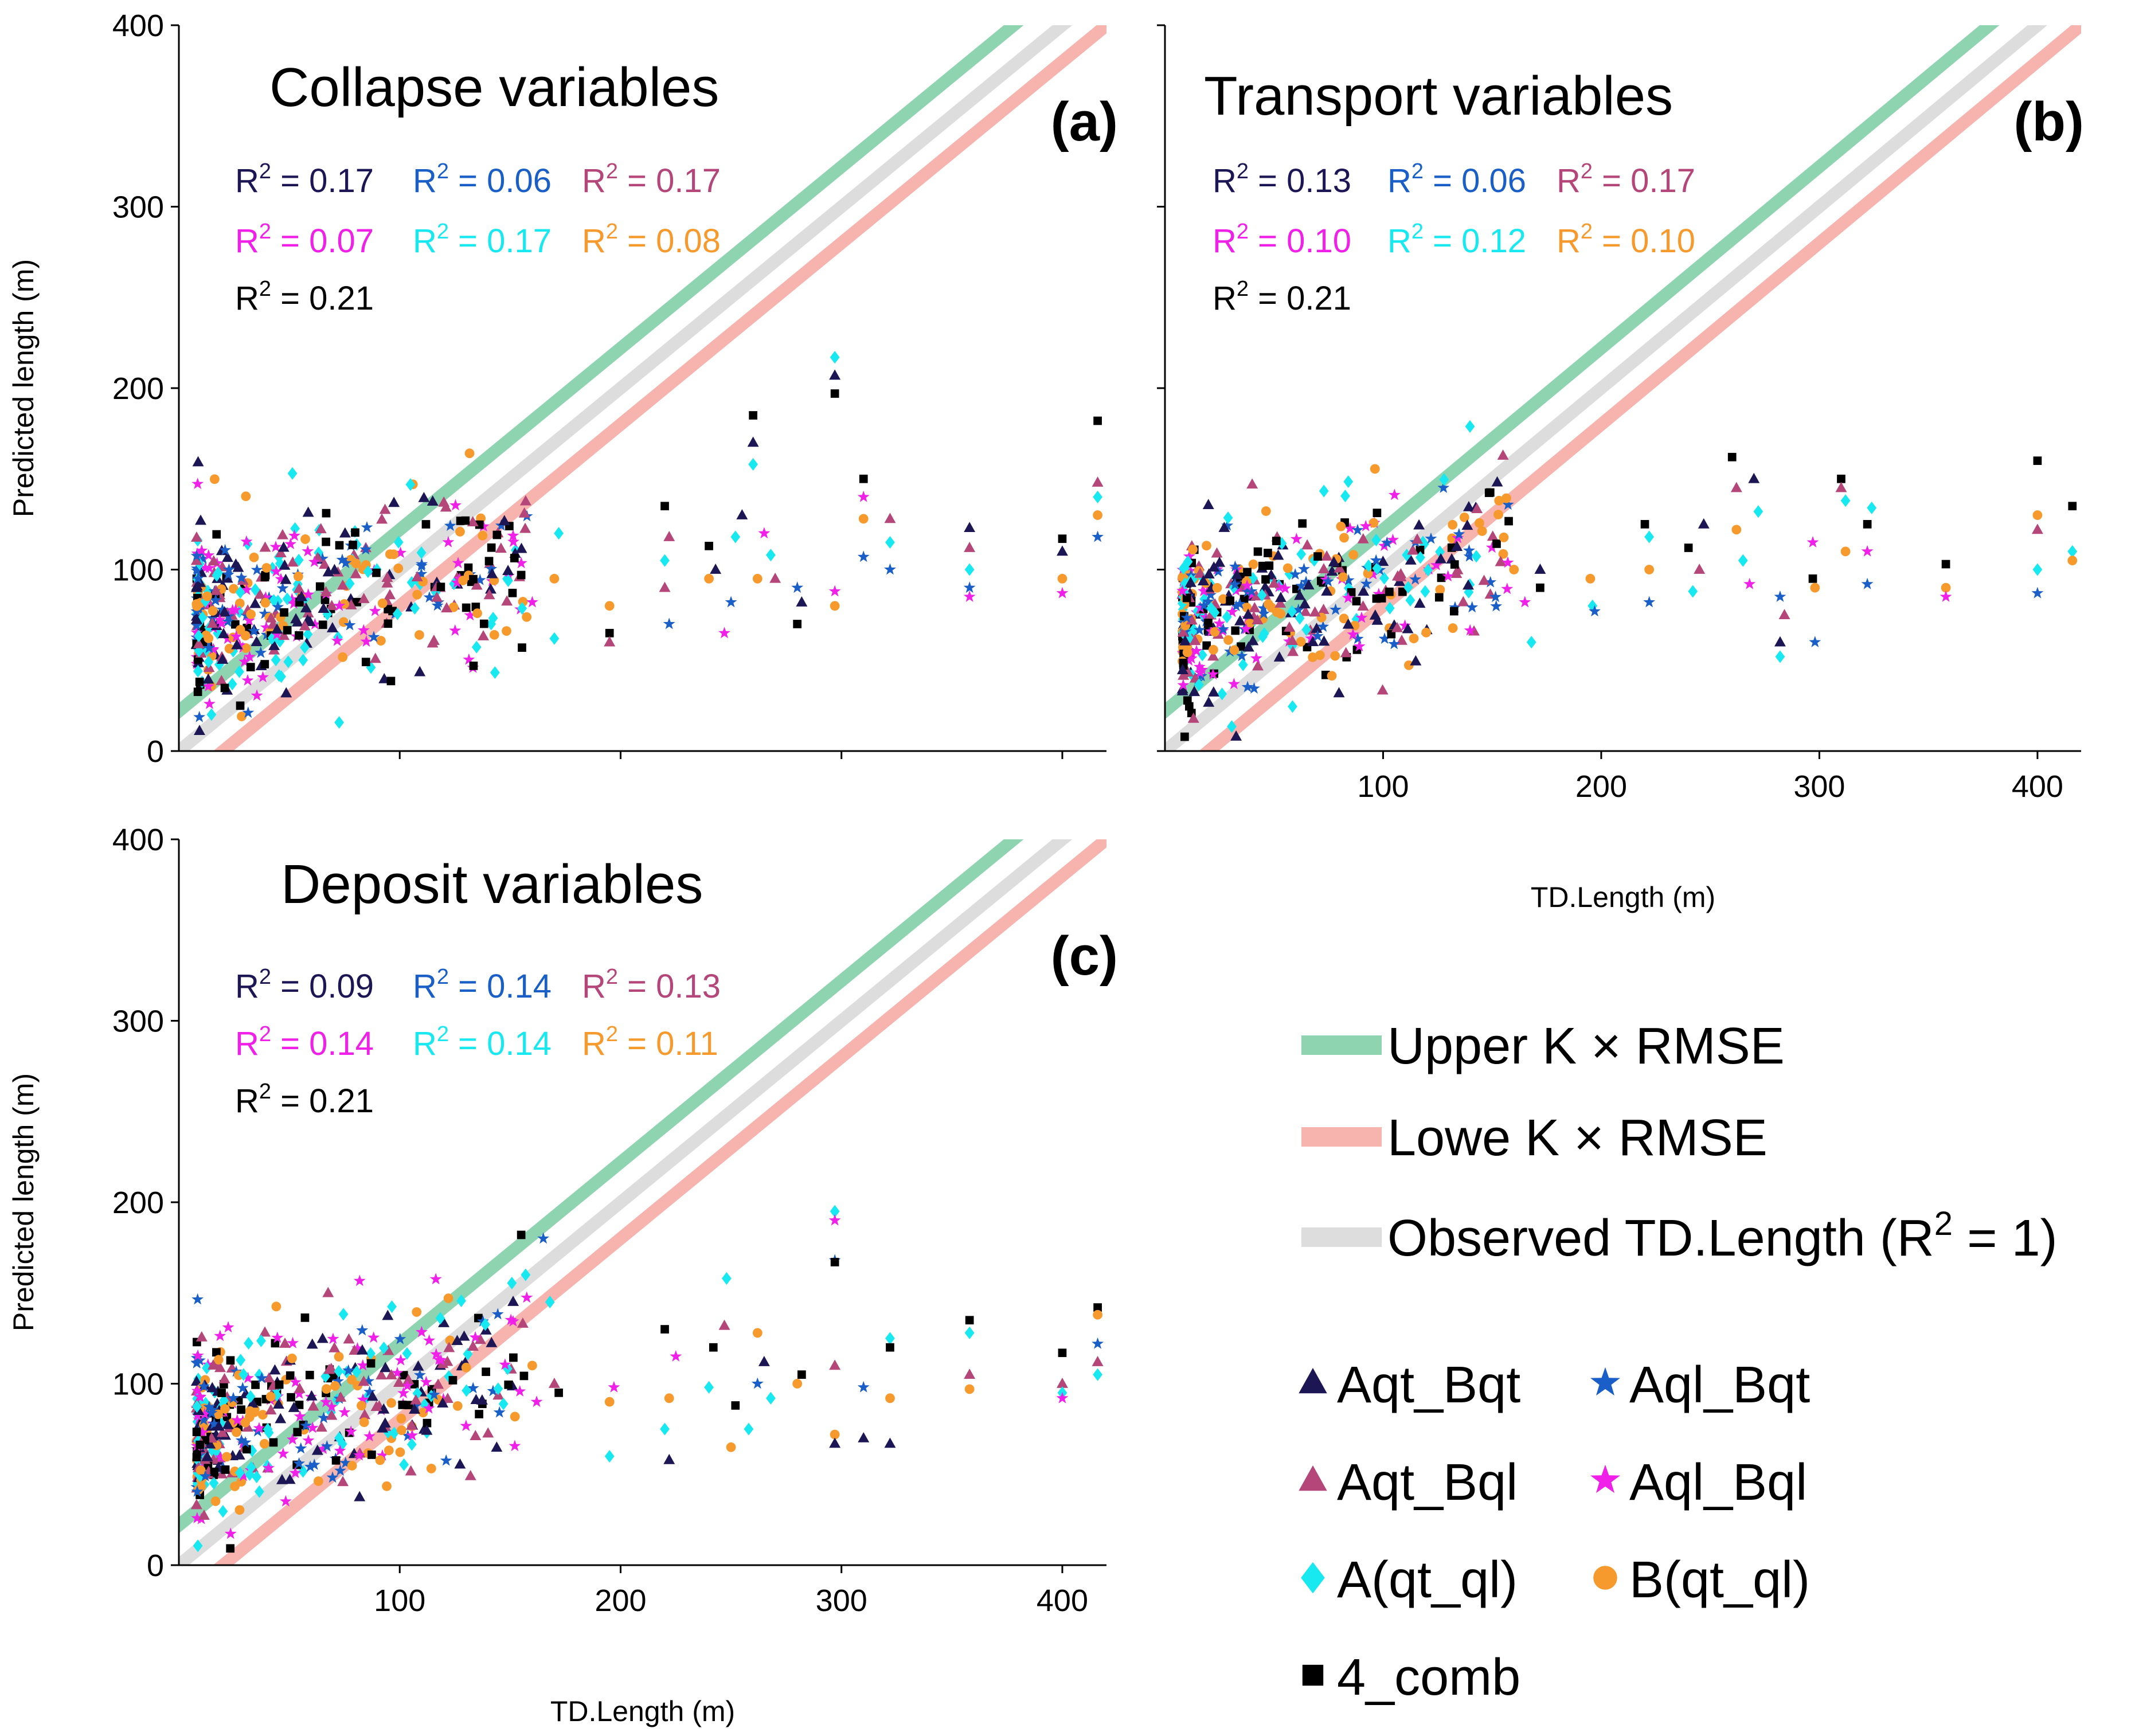  I want to click on y-tick-label: 0, so click(155, 751).